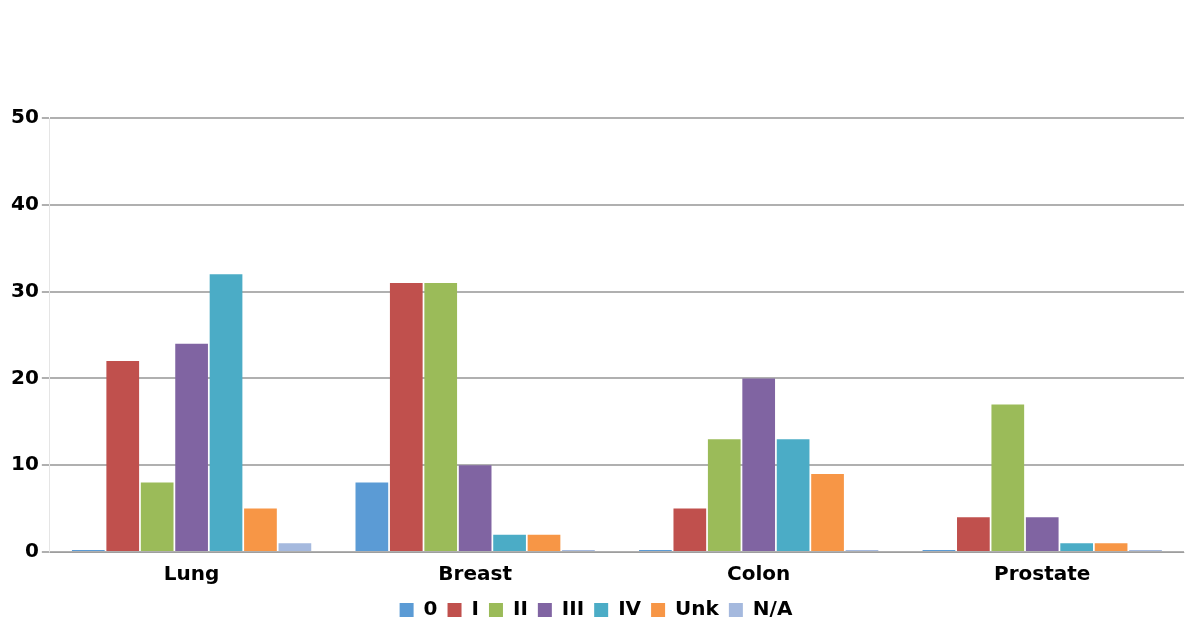 The width and height of the screenshot is (1202, 638). I want to click on legend-label: 0, so click(430, 608).